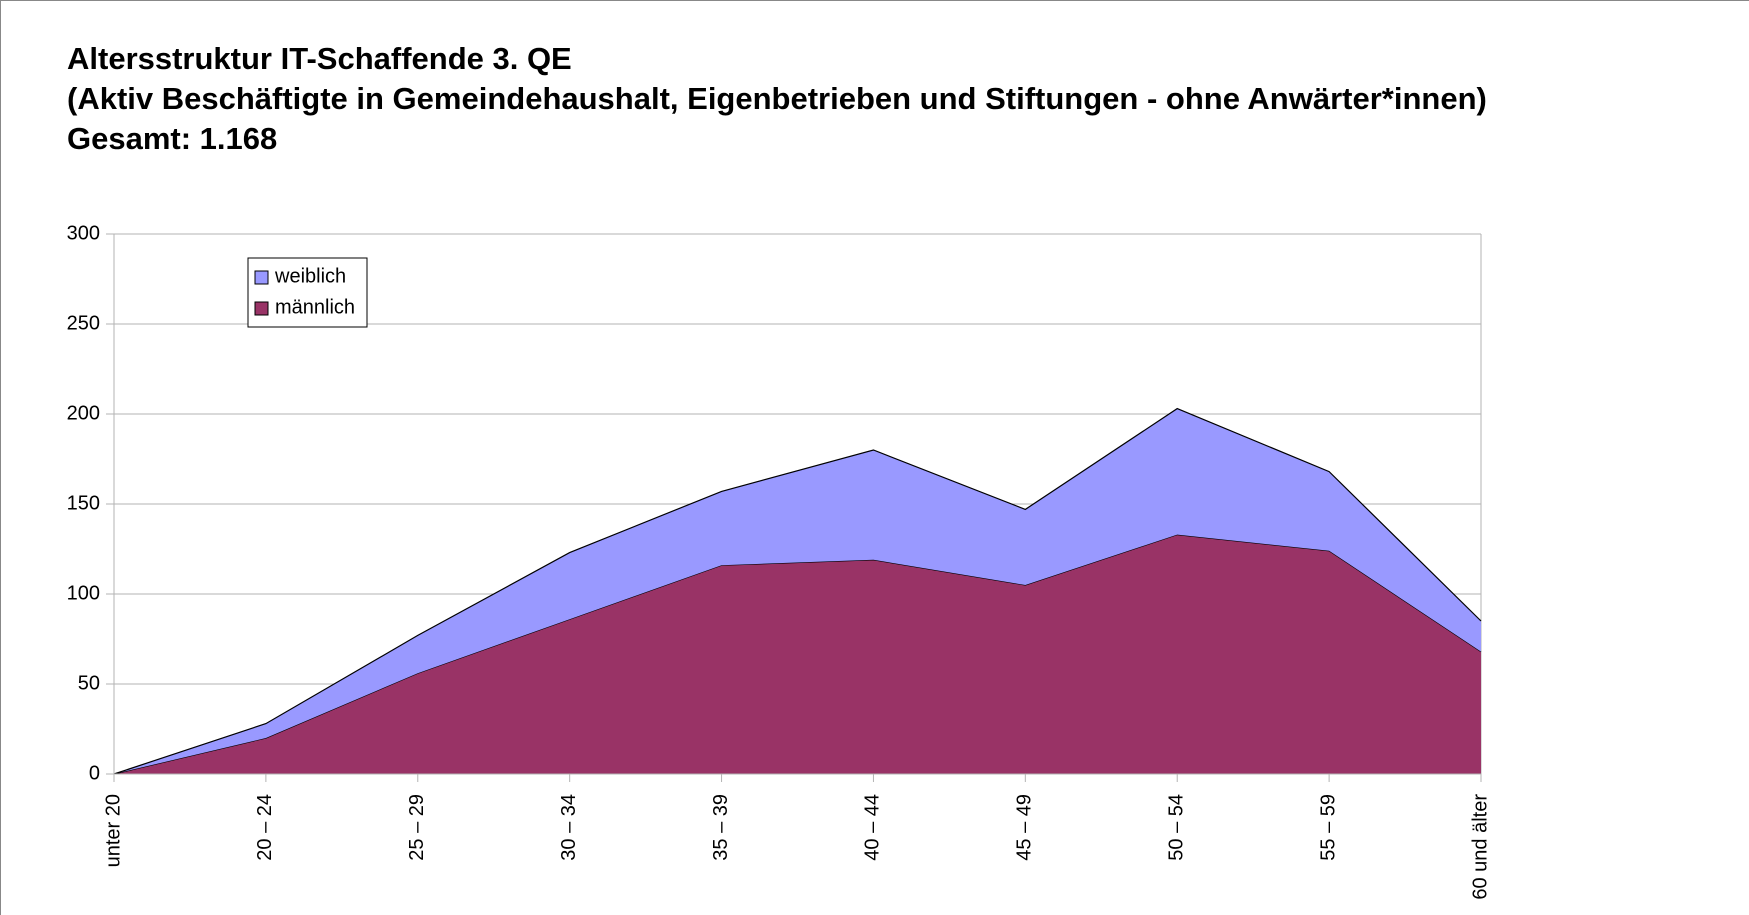 Image resolution: width=1749 pixels, height=915 pixels. Describe the element at coordinates (417, 827) in the screenshot. I see `x-tick-label: 25 – 29` at that location.